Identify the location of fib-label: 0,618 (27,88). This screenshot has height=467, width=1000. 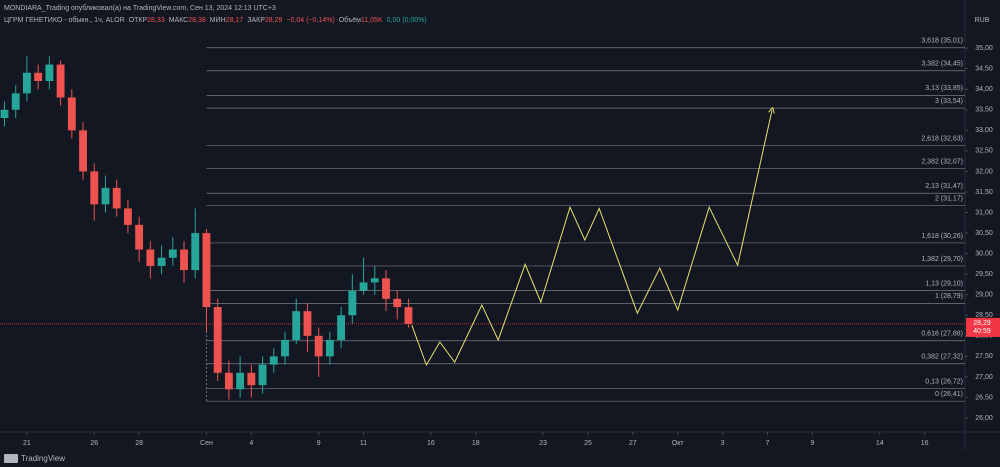
(942, 334).